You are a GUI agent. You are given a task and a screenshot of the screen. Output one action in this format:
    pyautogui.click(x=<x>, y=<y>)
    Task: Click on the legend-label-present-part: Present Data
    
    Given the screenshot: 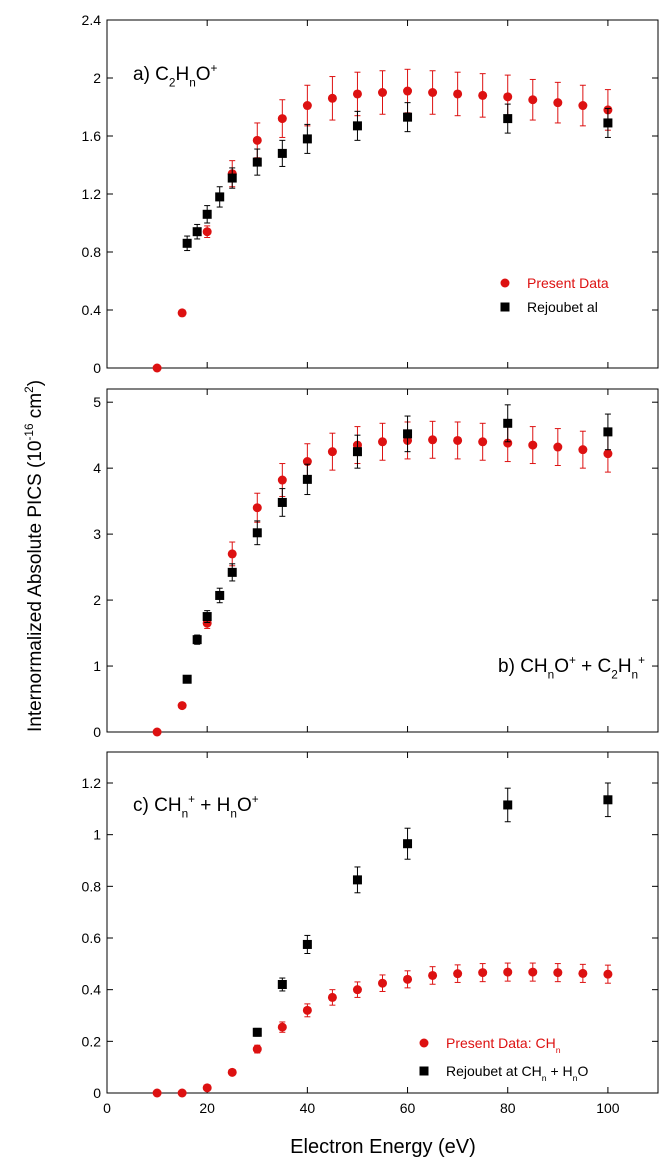 What is the action you would take?
    pyautogui.click(x=568, y=283)
    